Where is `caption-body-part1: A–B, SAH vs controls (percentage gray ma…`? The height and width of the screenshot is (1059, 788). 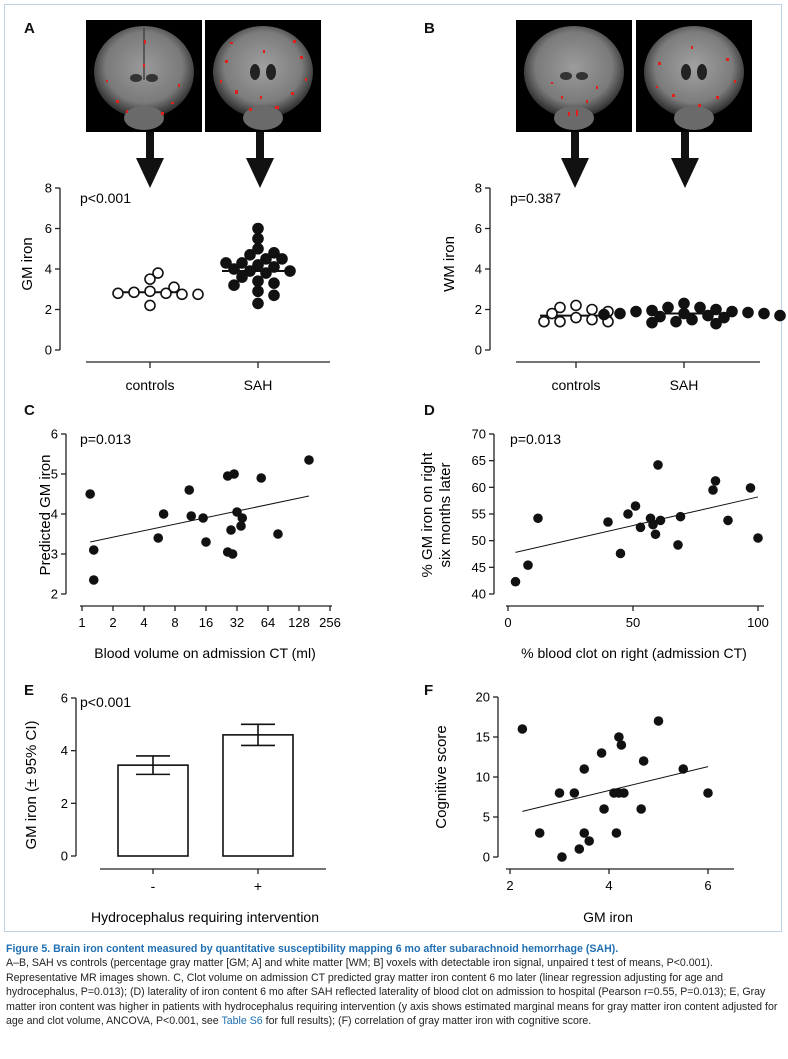 caption-body-part1: A–B, SAH vs controls (percentage gray ma… is located at coordinates (392, 992).